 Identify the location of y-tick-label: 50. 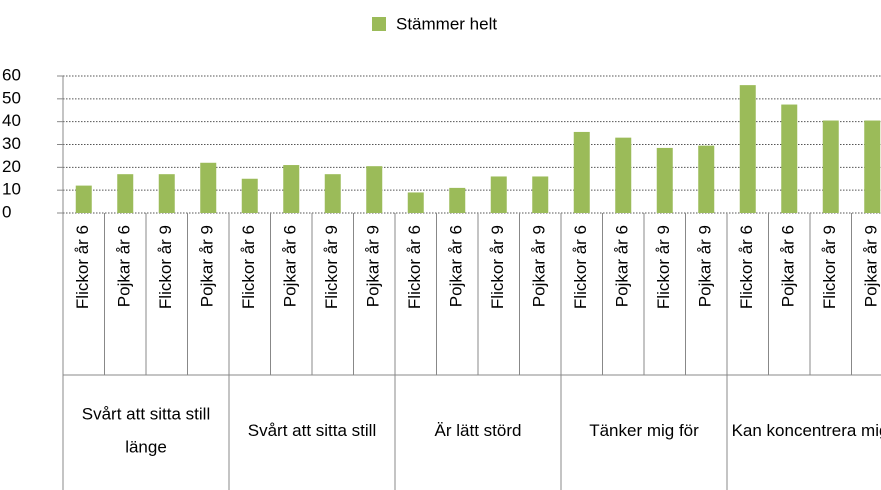
(11, 97).